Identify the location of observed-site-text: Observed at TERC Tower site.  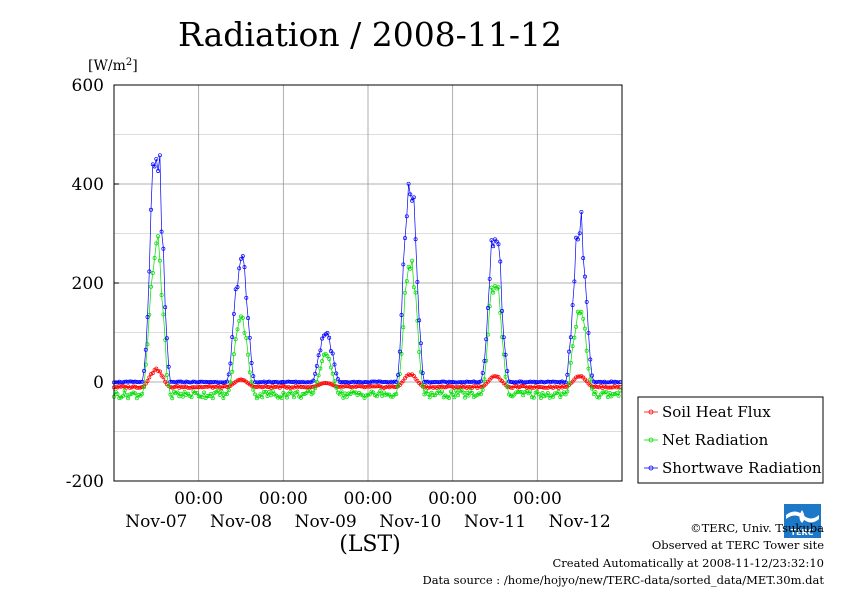
(737, 545).